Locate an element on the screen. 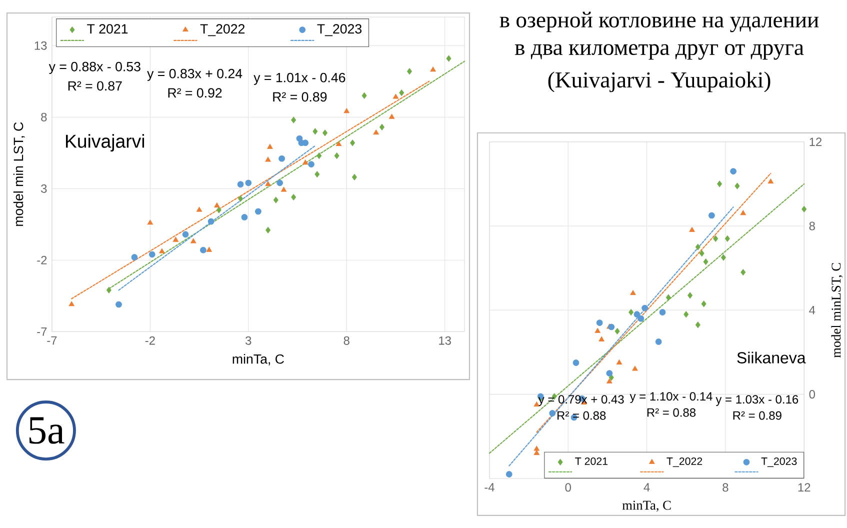 This screenshot has height=528, width=847. y-tick-label: 8 is located at coordinates (812, 226).